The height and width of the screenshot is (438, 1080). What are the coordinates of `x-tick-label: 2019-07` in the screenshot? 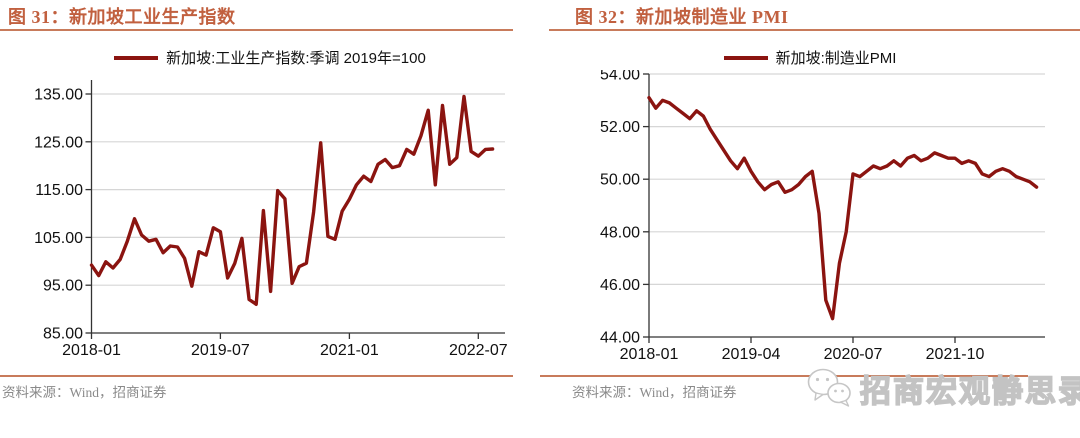 It's located at (220, 350).